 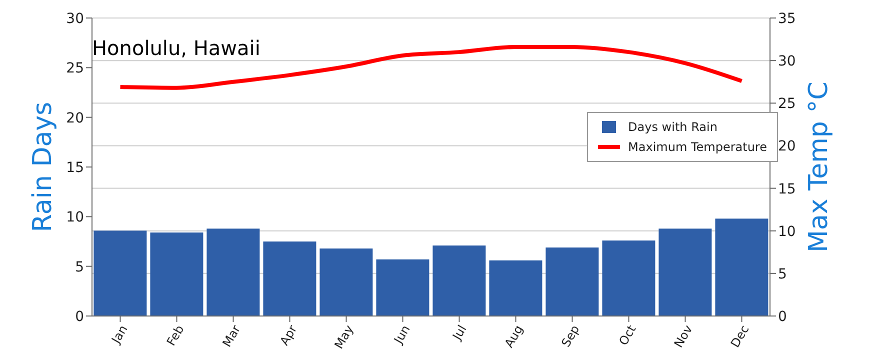 What do you see at coordinates (79, 316) in the screenshot?
I see `y-tick-label: 0` at bounding box center [79, 316].